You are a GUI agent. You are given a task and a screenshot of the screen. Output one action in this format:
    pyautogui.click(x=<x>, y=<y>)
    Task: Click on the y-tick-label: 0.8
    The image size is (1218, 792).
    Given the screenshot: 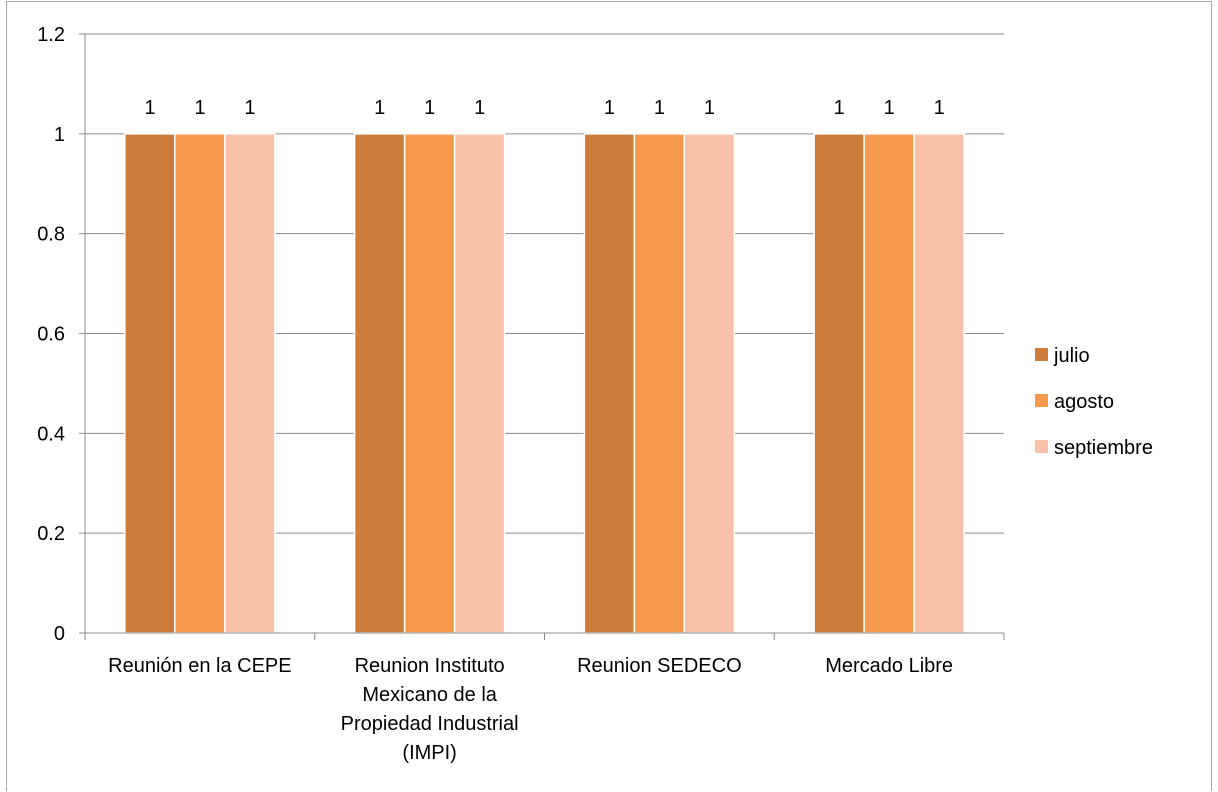 What is the action you would take?
    pyautogui.click(x=51, y=235)
    